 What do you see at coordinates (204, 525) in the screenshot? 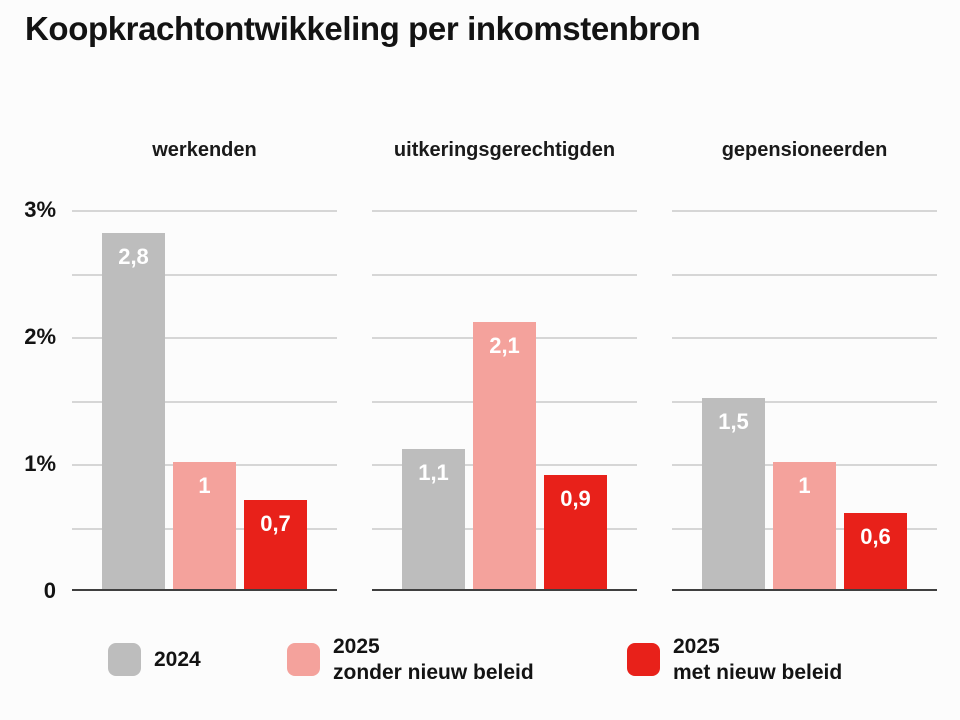
I see `bar-series1-cat0: 1` at bounding box center [204, 525].